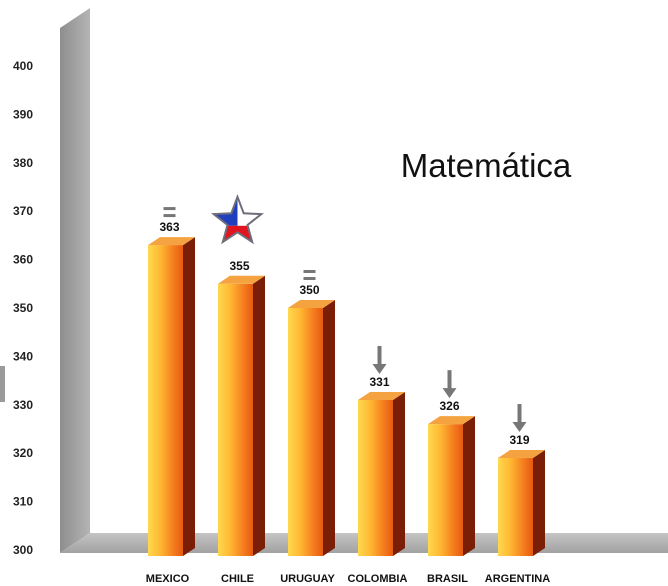 Image resolution: width=668 pixels, height=586 pixels. I want to click on y-tick-label: 380, so click(23, 163).